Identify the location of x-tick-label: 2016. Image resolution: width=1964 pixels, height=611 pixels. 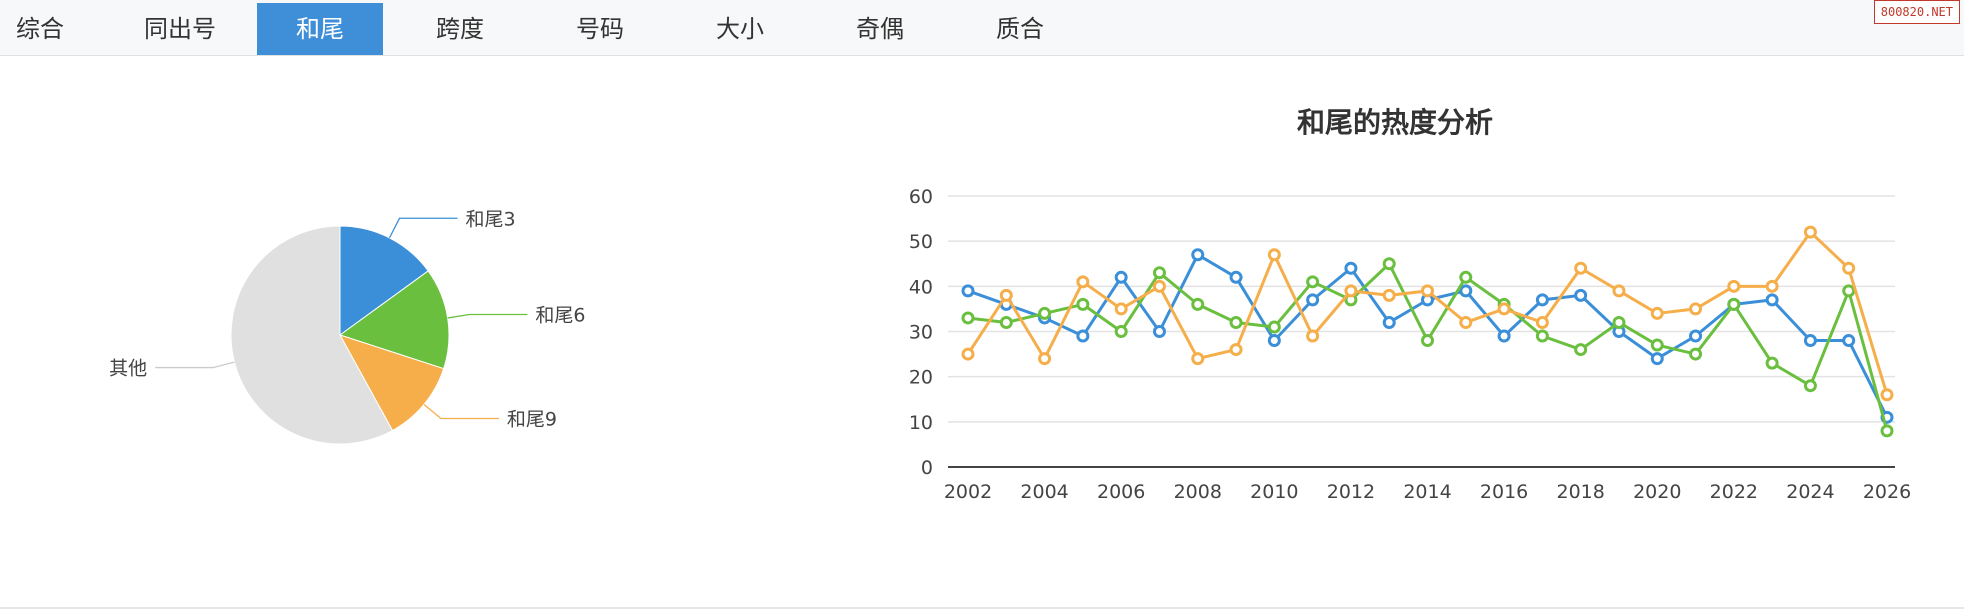
(1504, 492).